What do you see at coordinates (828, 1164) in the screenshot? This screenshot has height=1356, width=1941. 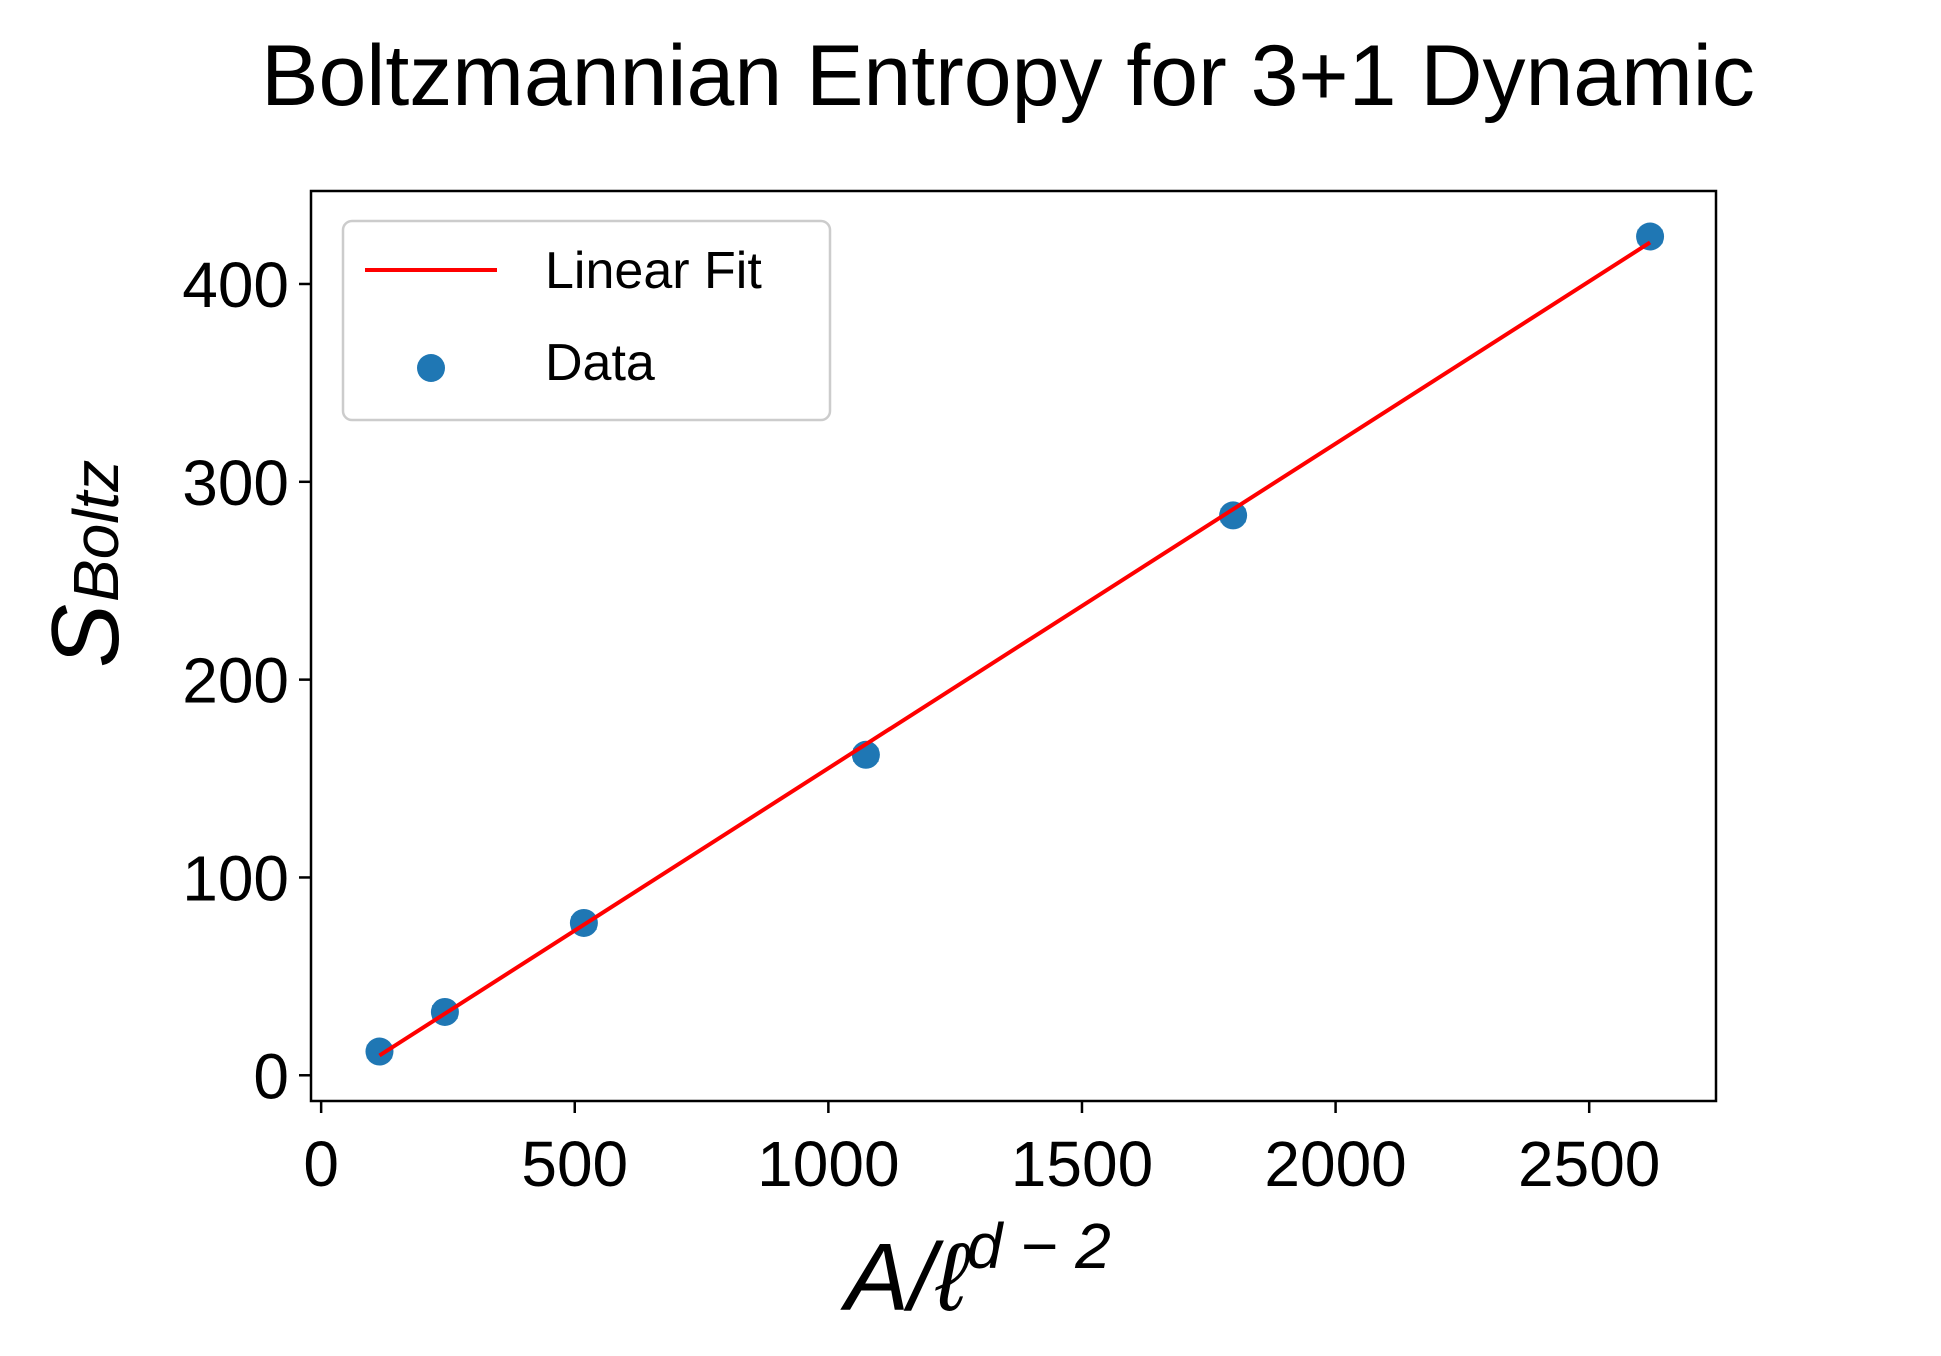 I see `x-tick-label: 1000` at bounding box center [828, 1164].